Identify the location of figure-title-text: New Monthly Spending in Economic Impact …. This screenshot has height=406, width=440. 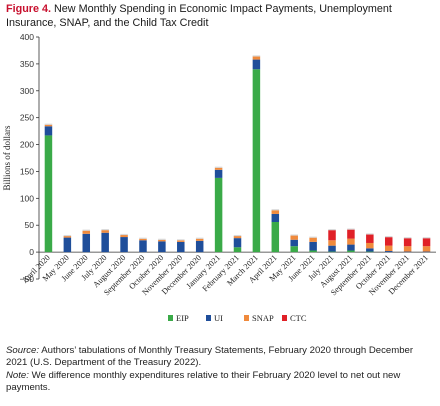
(199, 16).